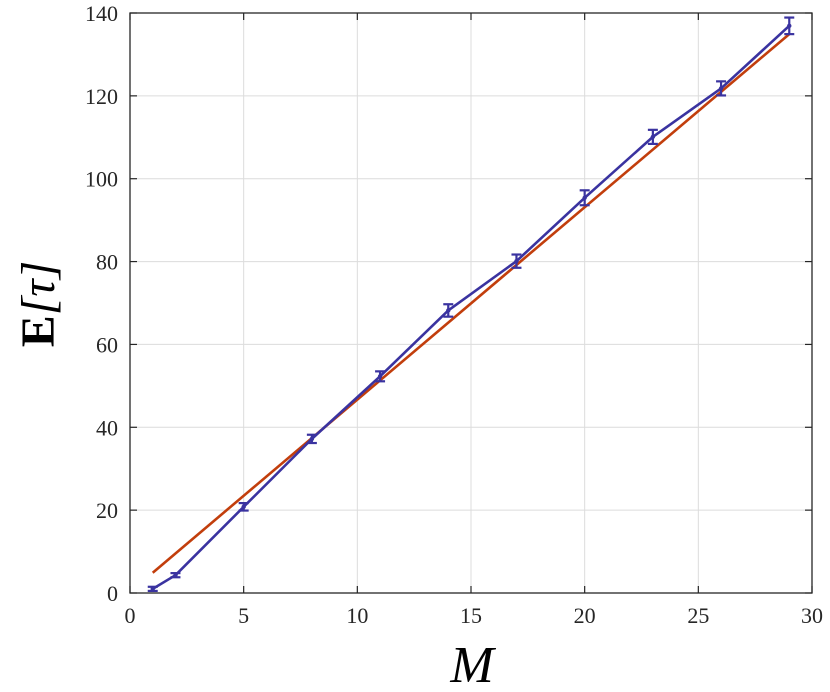  I want to click on y-axis-title: E[τ], so click(38, 304).